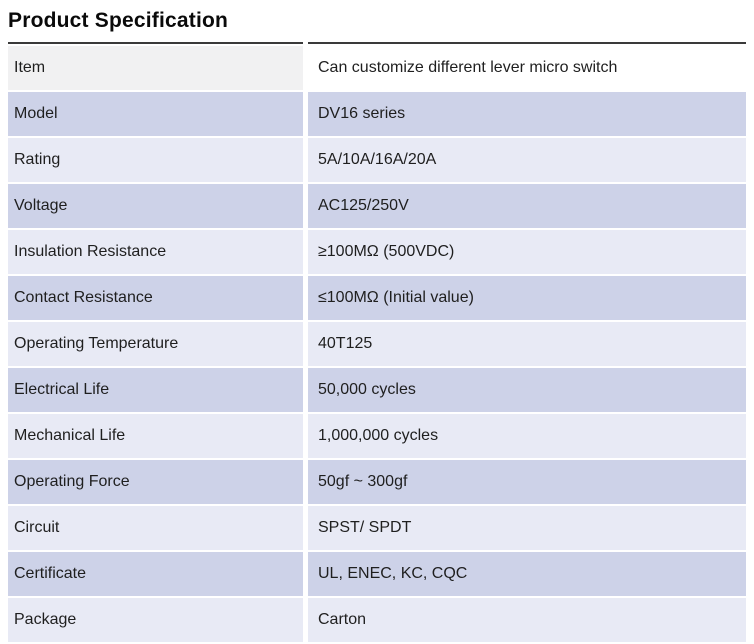 This screenshot has width=754, height=644. Describe the element at coordinates (155, 43) in the screenshot. I see `top-rule-label-segment` at that location.